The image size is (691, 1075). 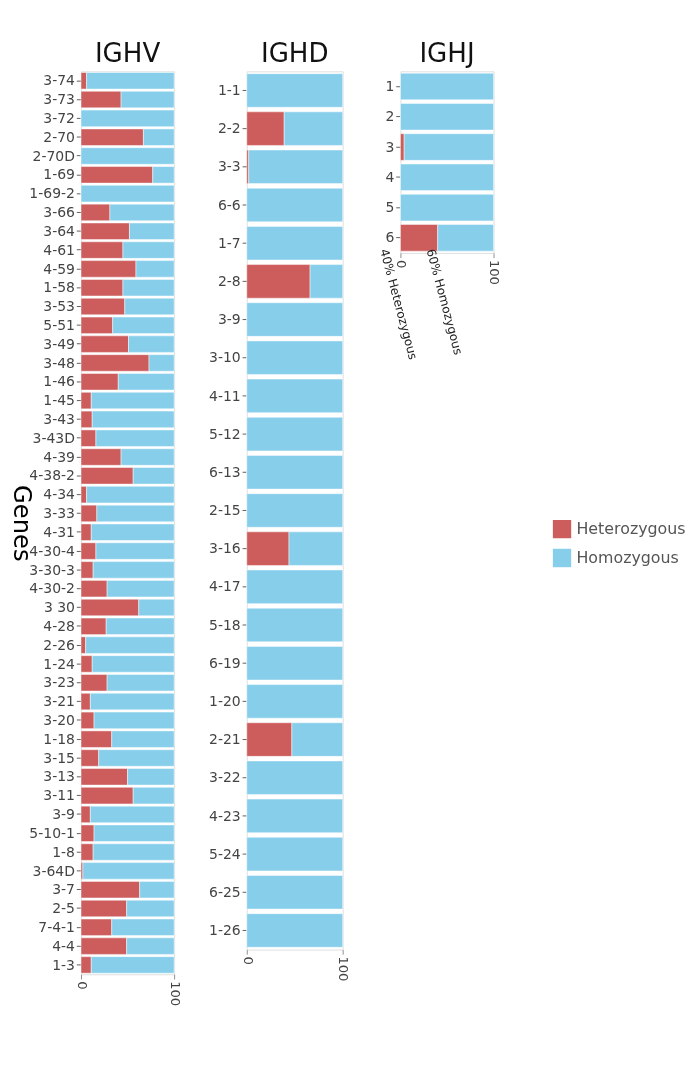 What do you see at coordinates (225, 853) in the screenshot?
I see `y-tick-label: 5-24` at bounding box center [225, 853].